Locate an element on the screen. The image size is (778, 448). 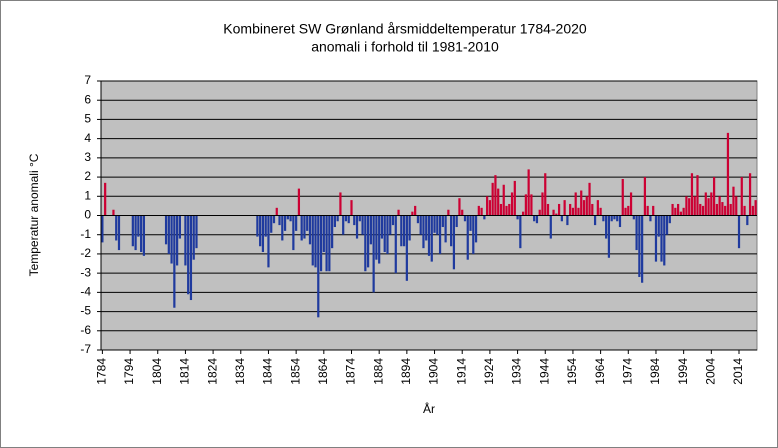
x-tick-label: 1834 is located at coordinates (240, 371).